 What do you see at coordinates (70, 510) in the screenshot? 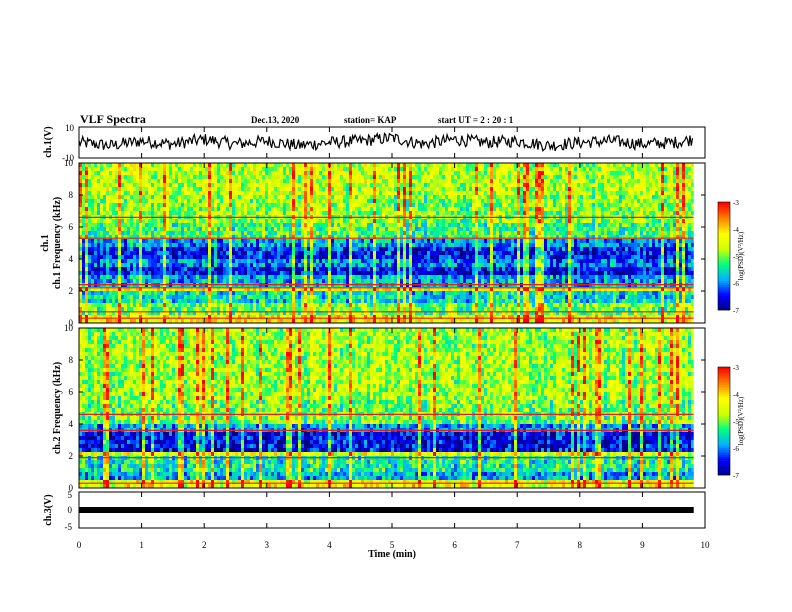
I see `ch3-ytick-mid: 0` at bounding box center [70, 510].